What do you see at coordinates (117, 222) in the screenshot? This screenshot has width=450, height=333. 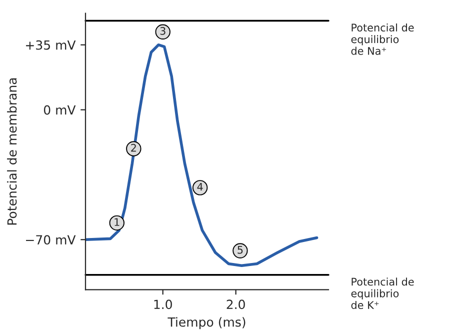 I see `annotation: 1` at bounding box center [117, 222].